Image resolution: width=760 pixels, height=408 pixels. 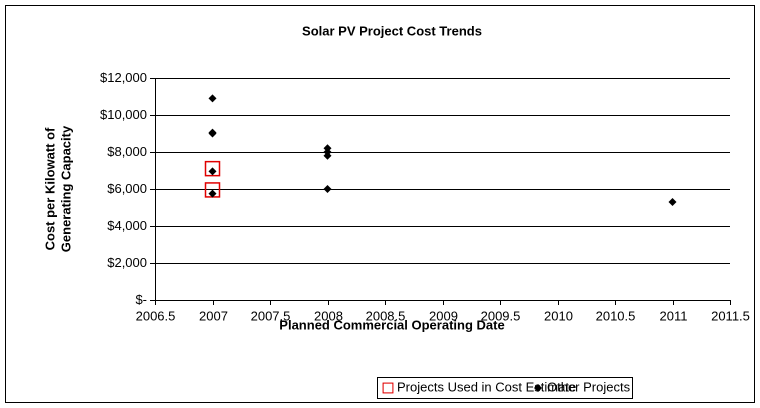 What do you see at coordinates (65, 188) in the screenshot?
I see `y-axis-label: Generating Capacity` at bounding box center [65, 188].